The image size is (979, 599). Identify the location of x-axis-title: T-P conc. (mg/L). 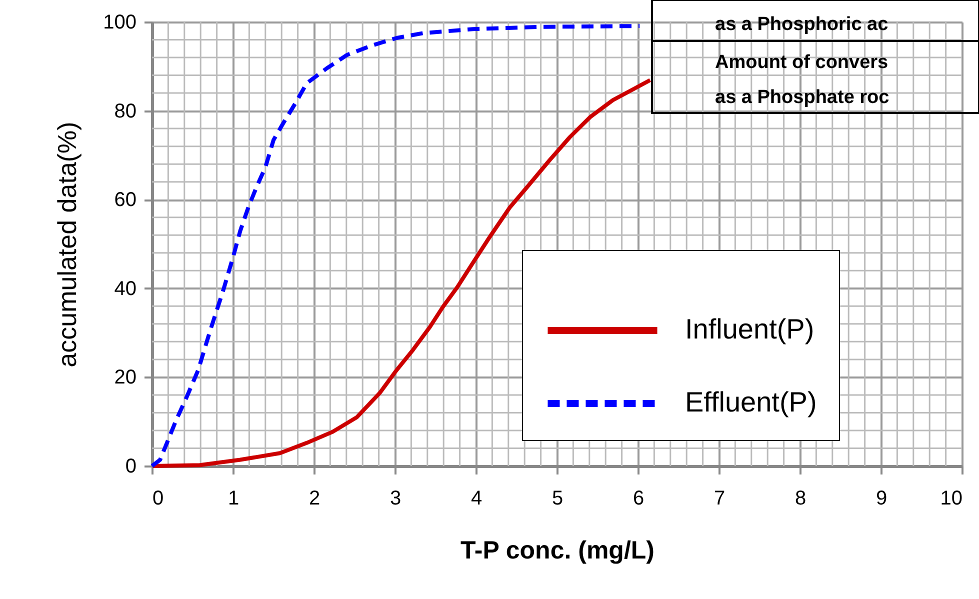
(557, 550).